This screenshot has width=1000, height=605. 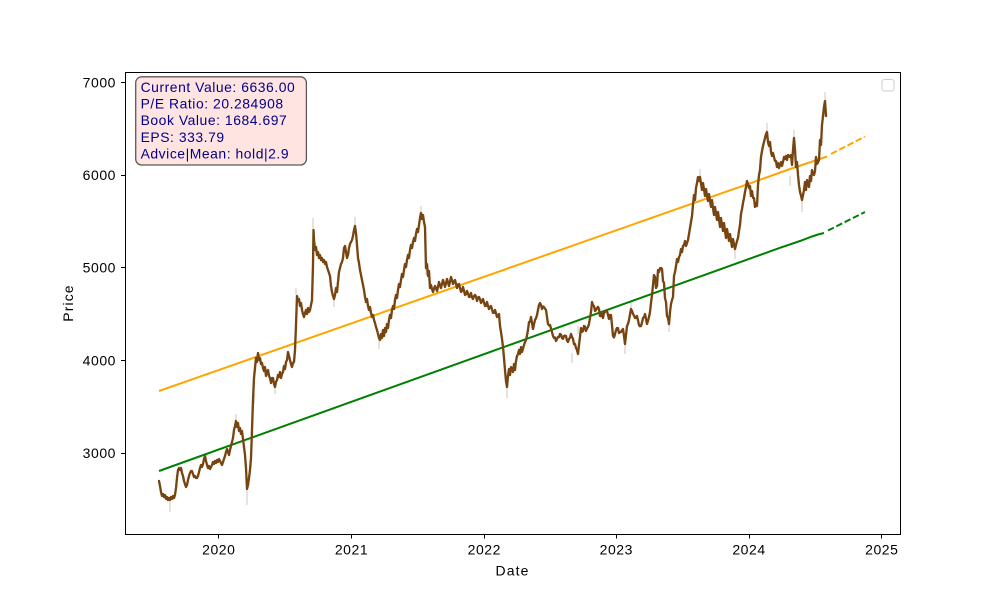 I want to click on svg-text: Book Value: 1684.697, so click(x=214, y=120).